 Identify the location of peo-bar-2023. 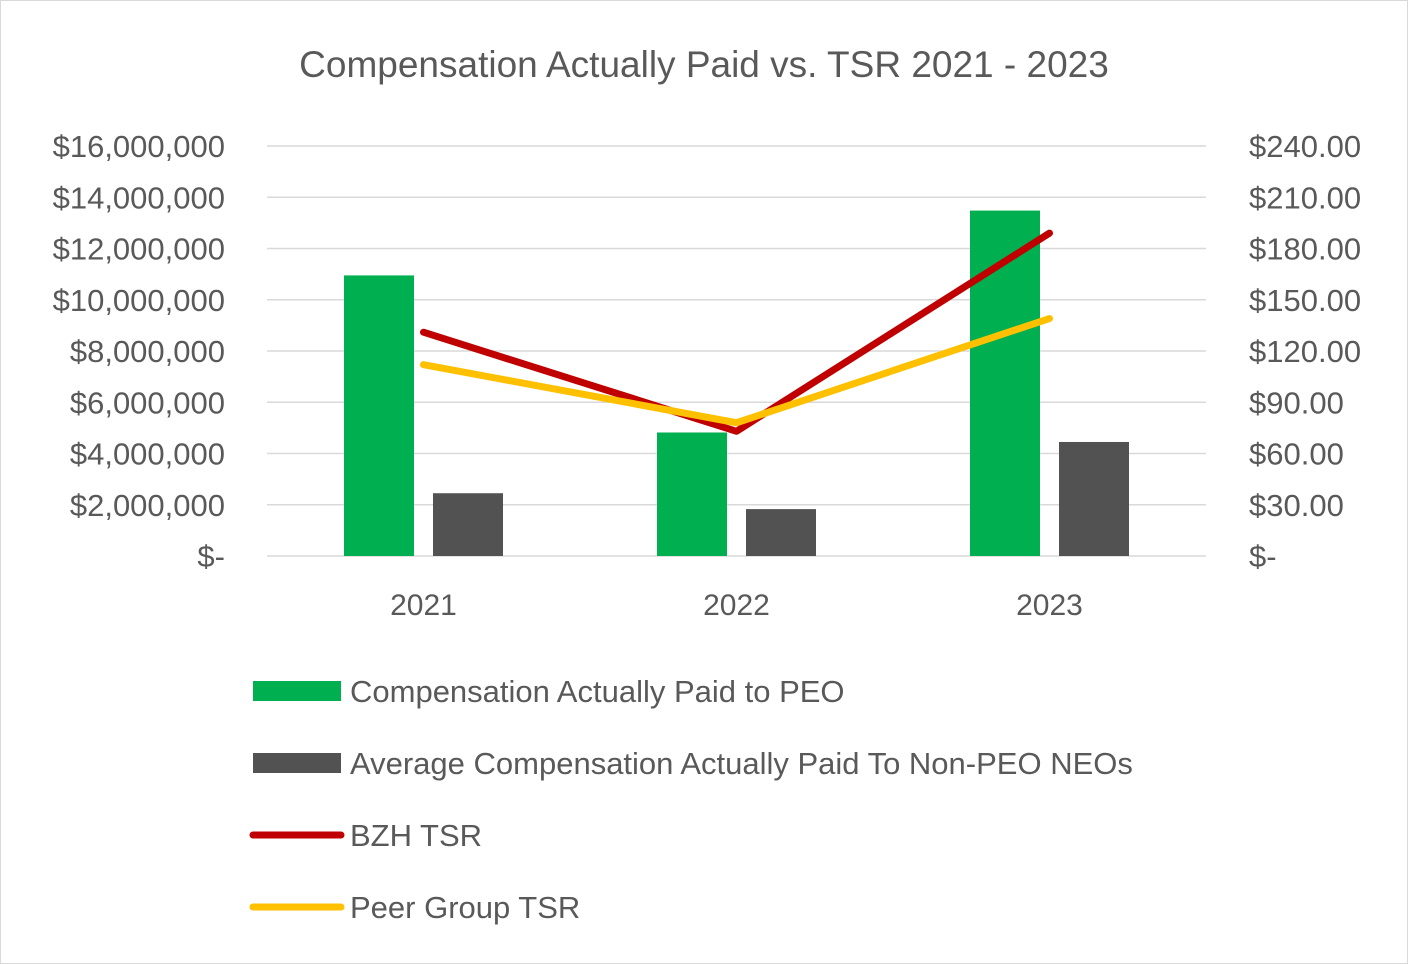
(1005, 383).